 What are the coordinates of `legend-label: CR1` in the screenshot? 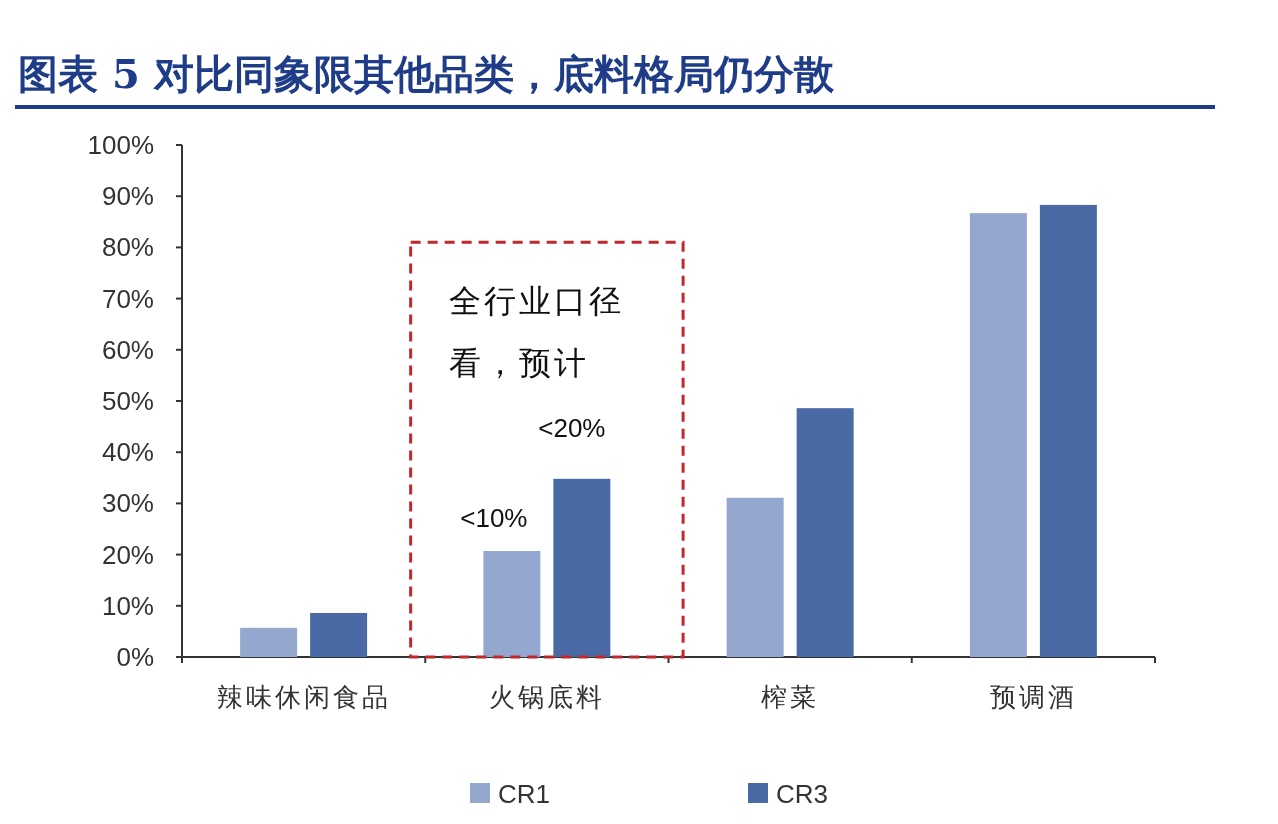 It's located at (524, 794).